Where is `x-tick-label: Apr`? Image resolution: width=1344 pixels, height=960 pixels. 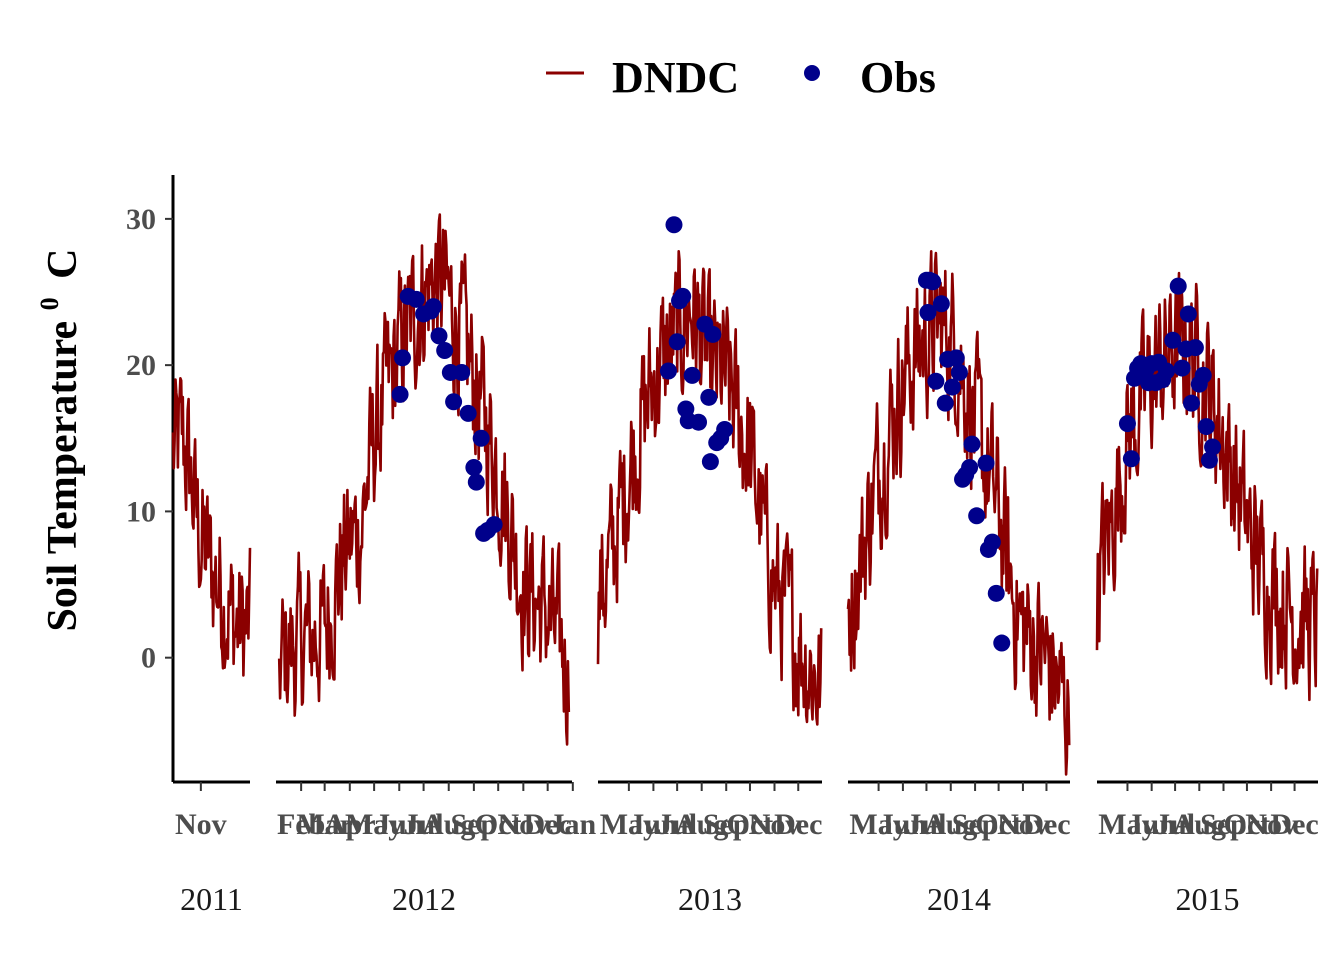
x-tick-label: Apr is located at coordinates (350, 824).